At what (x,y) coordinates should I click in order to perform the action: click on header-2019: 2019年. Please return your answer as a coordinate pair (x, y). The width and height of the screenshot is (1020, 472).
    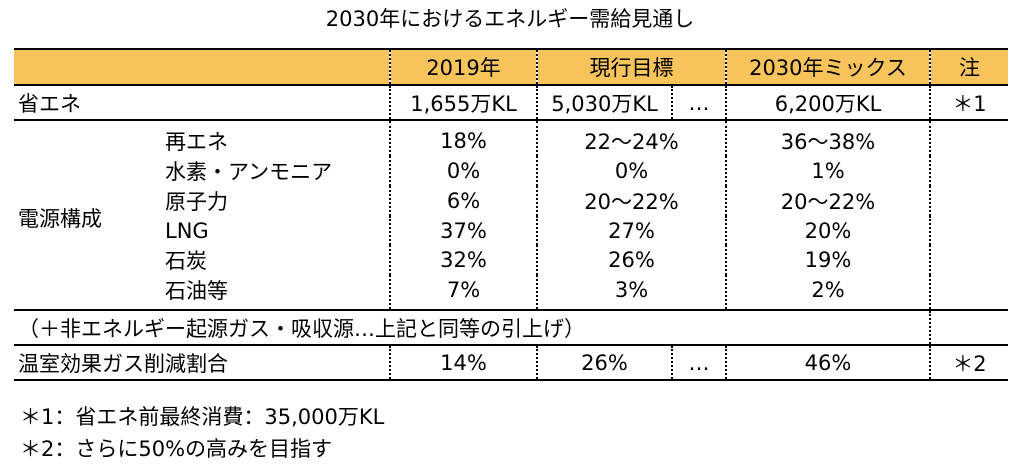
    Looking at the image, I should click on (463, 67).